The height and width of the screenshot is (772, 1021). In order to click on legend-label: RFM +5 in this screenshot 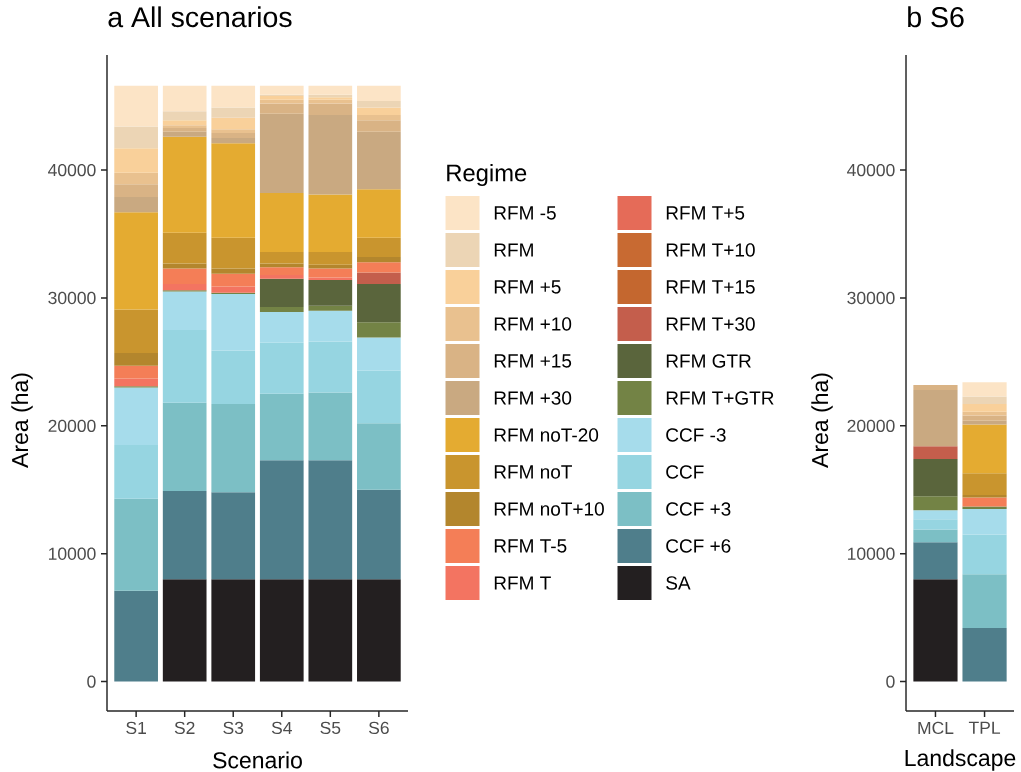, I will do `click(527, 287)`.